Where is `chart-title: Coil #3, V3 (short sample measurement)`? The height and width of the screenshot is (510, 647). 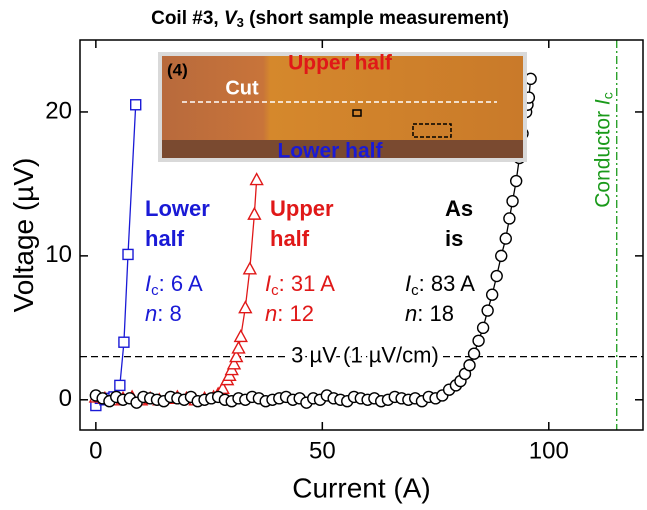 chart-title: Coil #3, V3 (short sample measurement) is located at coordinates (330, 19).